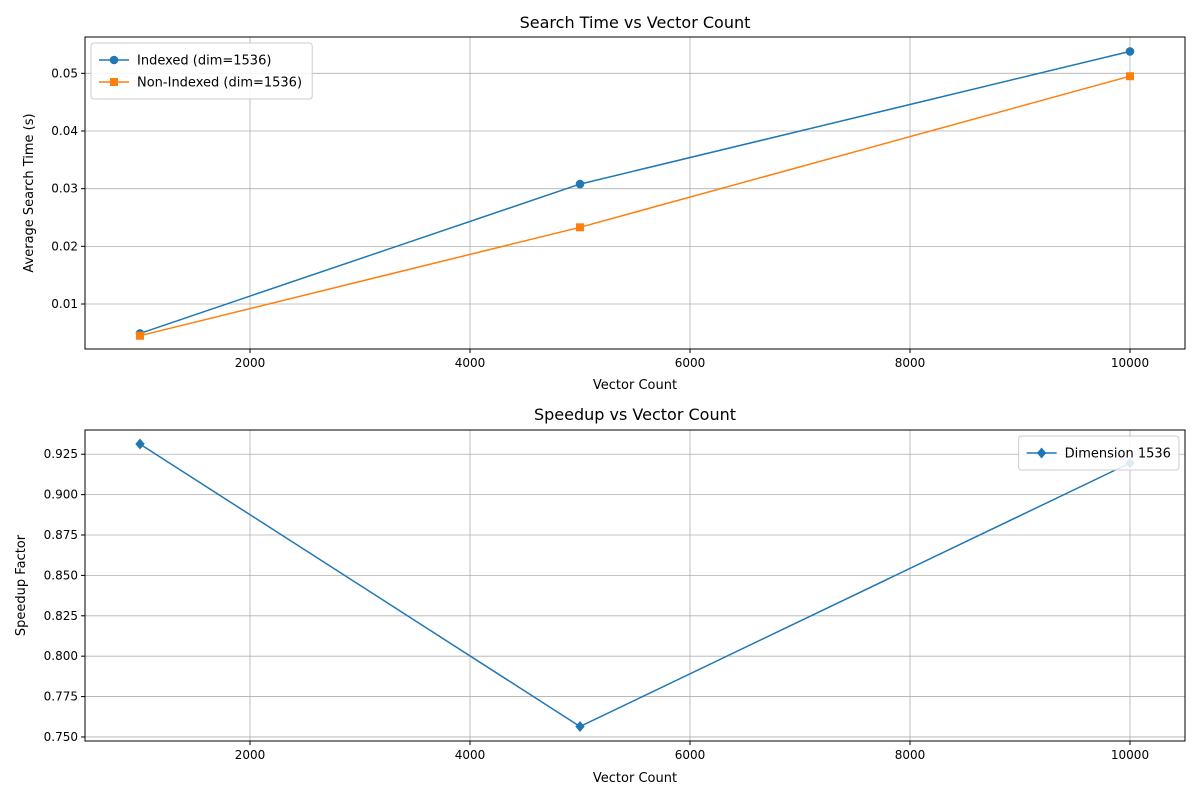  What do you see at coordinates (64, 304) in the screenshot?
I see `y-tick-label: 0.01` at bounding box center [64, 304].